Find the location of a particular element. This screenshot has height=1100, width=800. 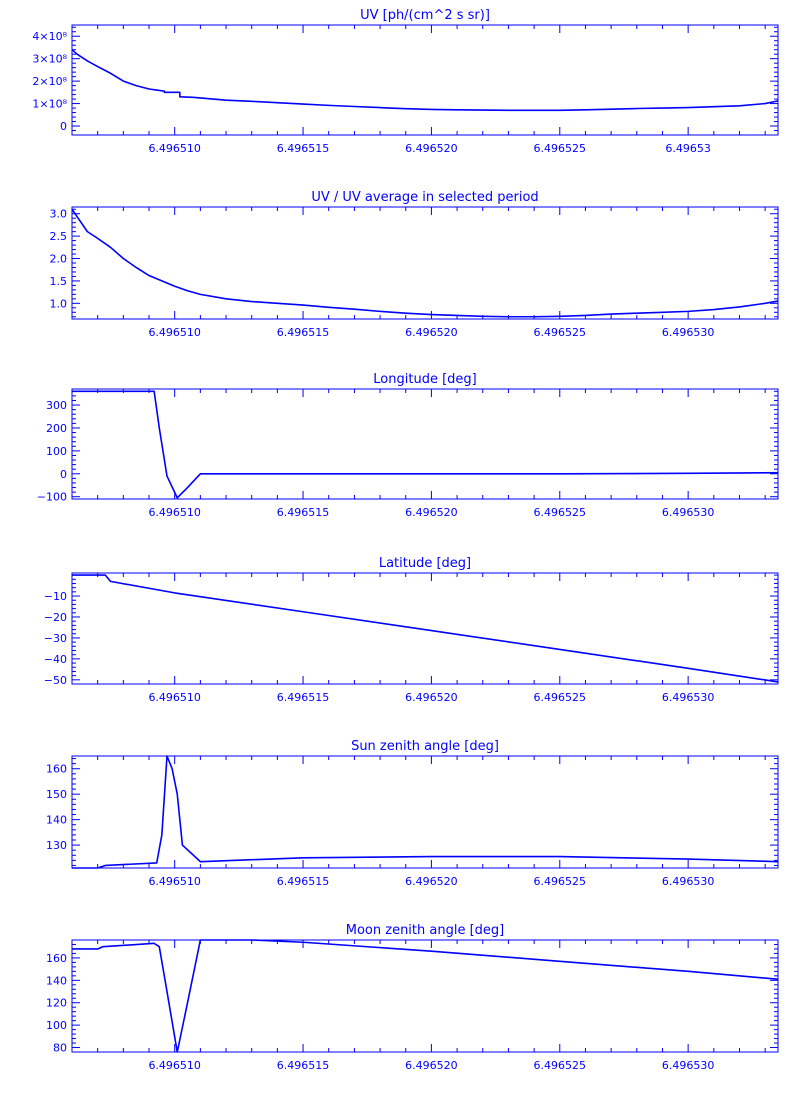

panel-title: Moon zenith angle [deg] is located at coordinates (425, 930).